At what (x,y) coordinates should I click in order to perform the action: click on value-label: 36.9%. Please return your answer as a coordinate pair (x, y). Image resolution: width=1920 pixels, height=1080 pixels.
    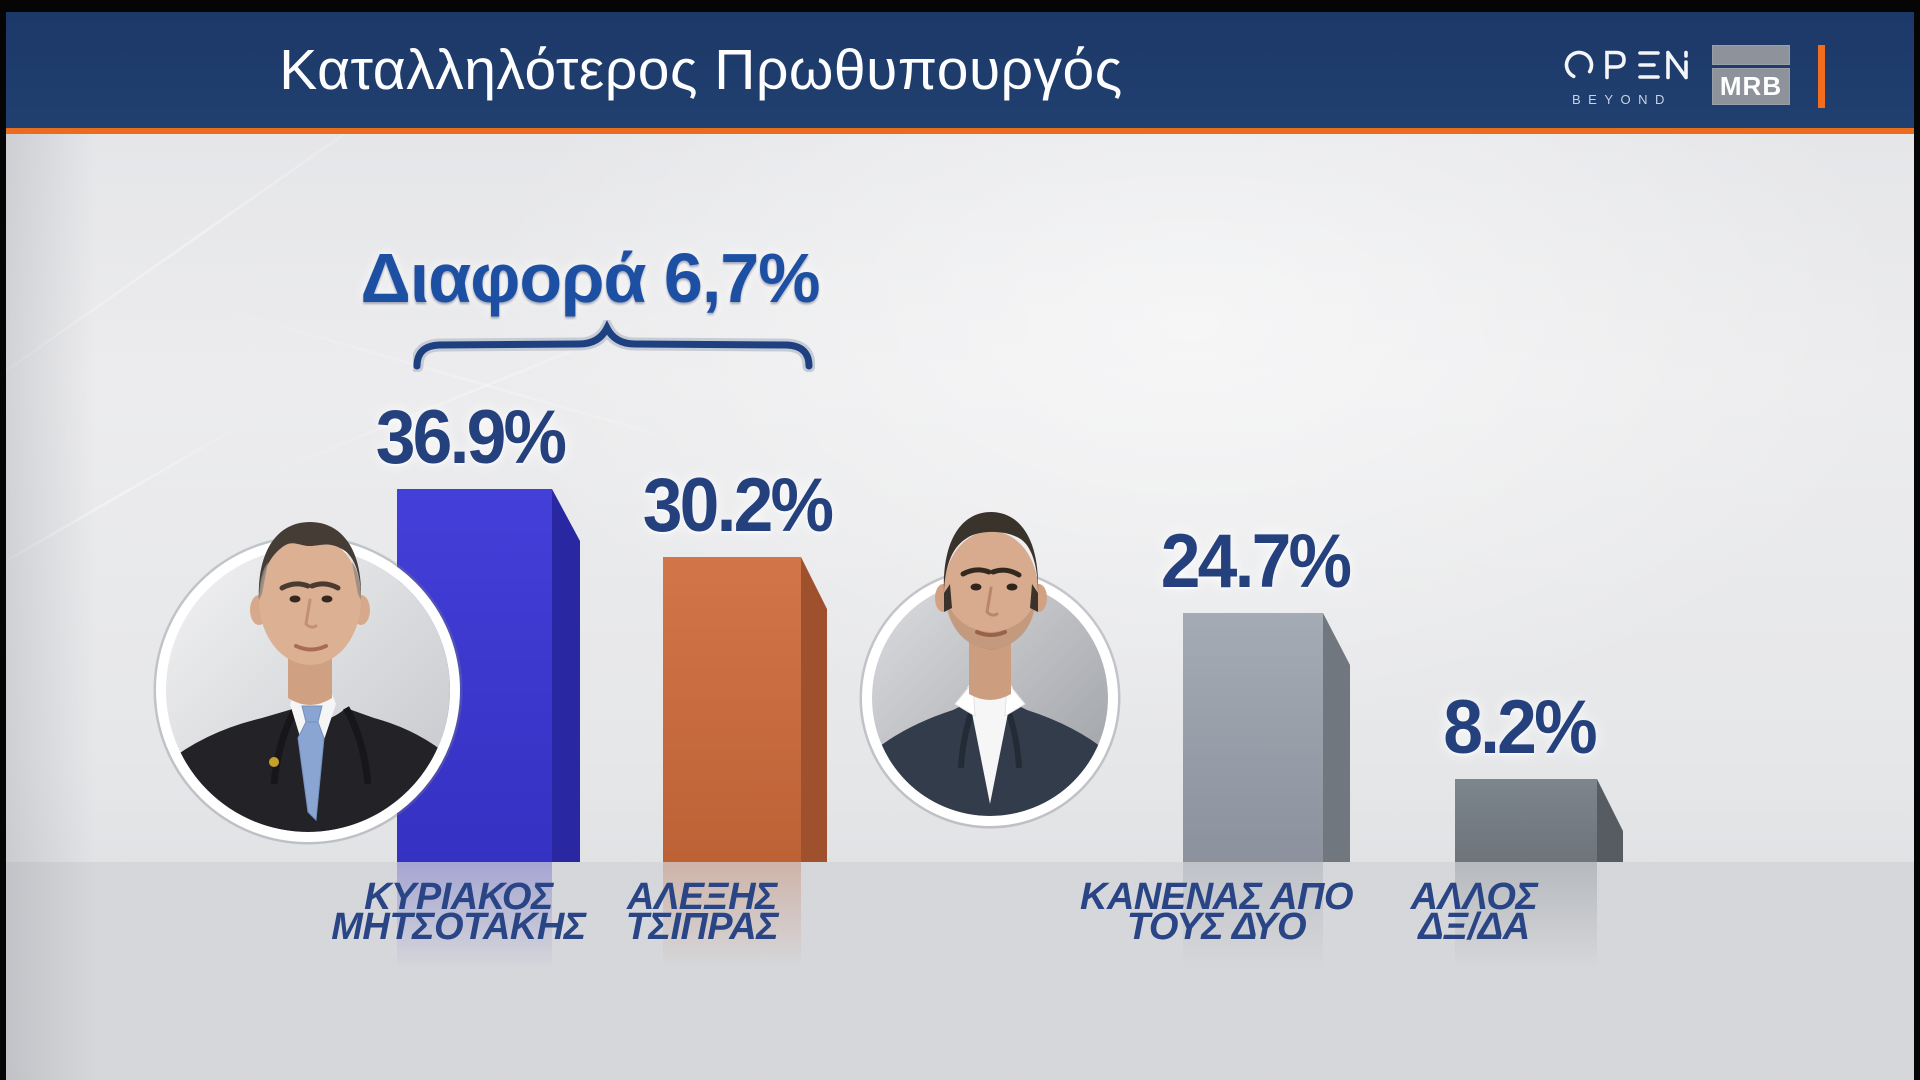
    Looking at the image, I should click on (470, 437).